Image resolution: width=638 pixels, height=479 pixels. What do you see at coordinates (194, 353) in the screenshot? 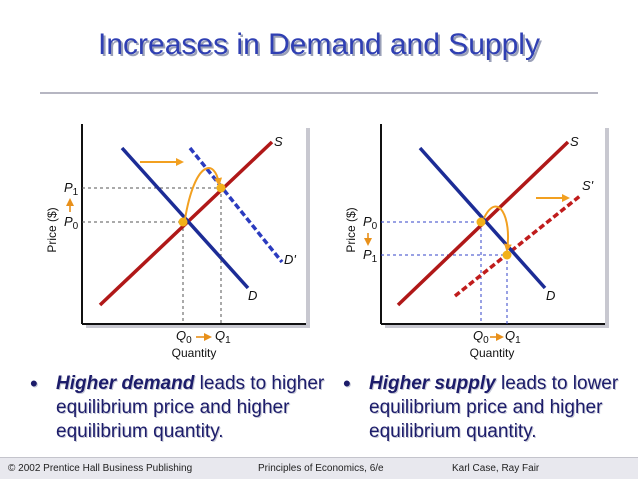
I see `chart-left-xlabel: Quantity` at bounding box center [194, 353].